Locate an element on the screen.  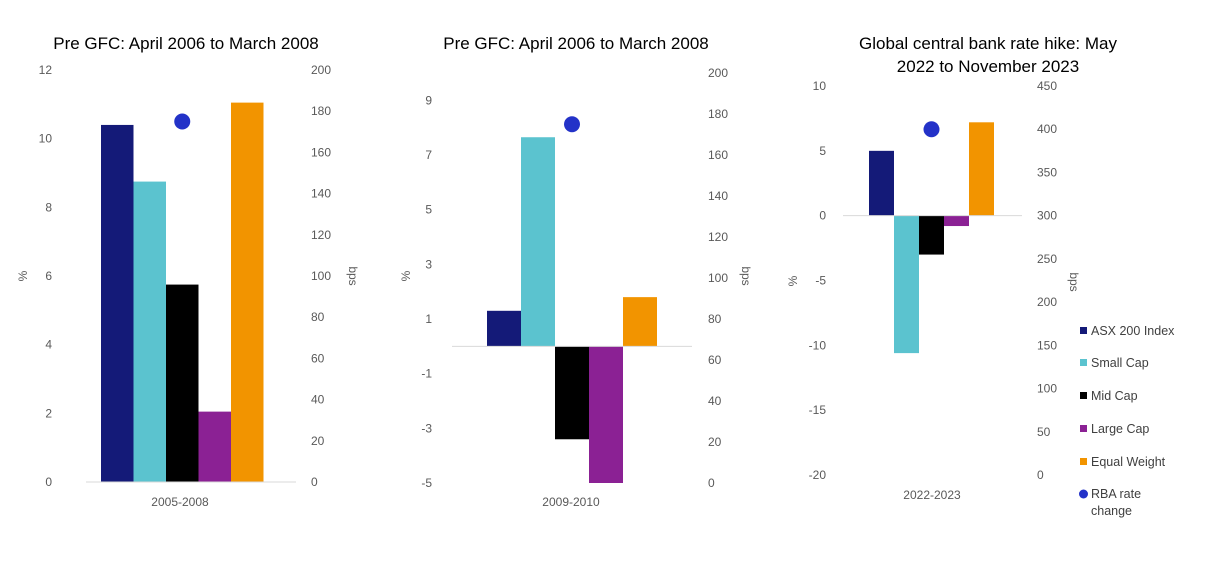
legend-item-small-cap: Small Cap is located at coordinates (1114, 363).